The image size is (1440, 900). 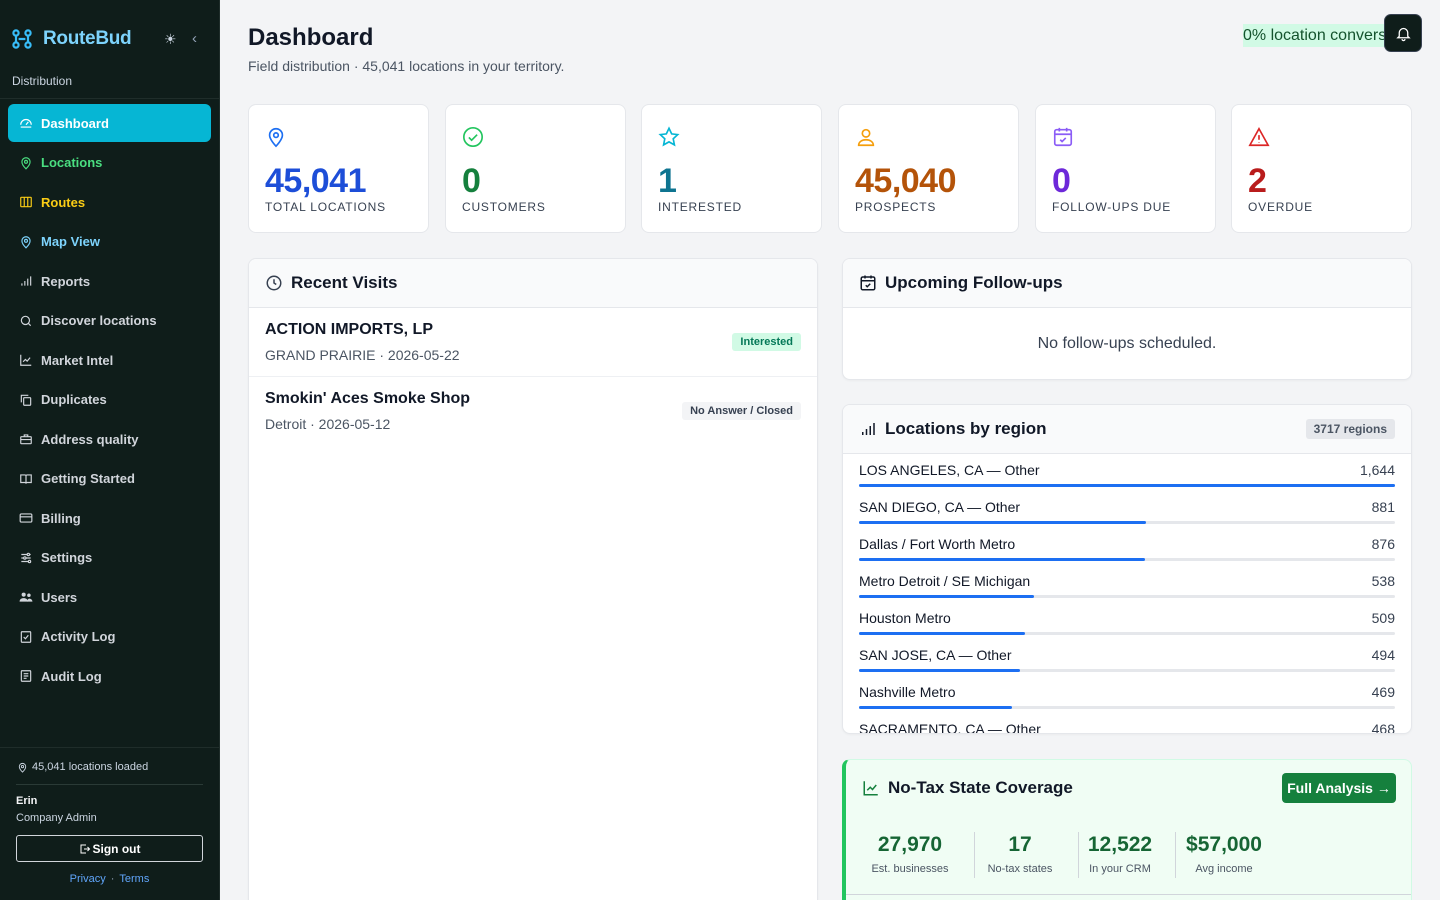 What do you see at coordinates (109, 637) in the screenshot?
I see `sidebar-item-activity-log: Activity Log` at bounding box center [109, 637].